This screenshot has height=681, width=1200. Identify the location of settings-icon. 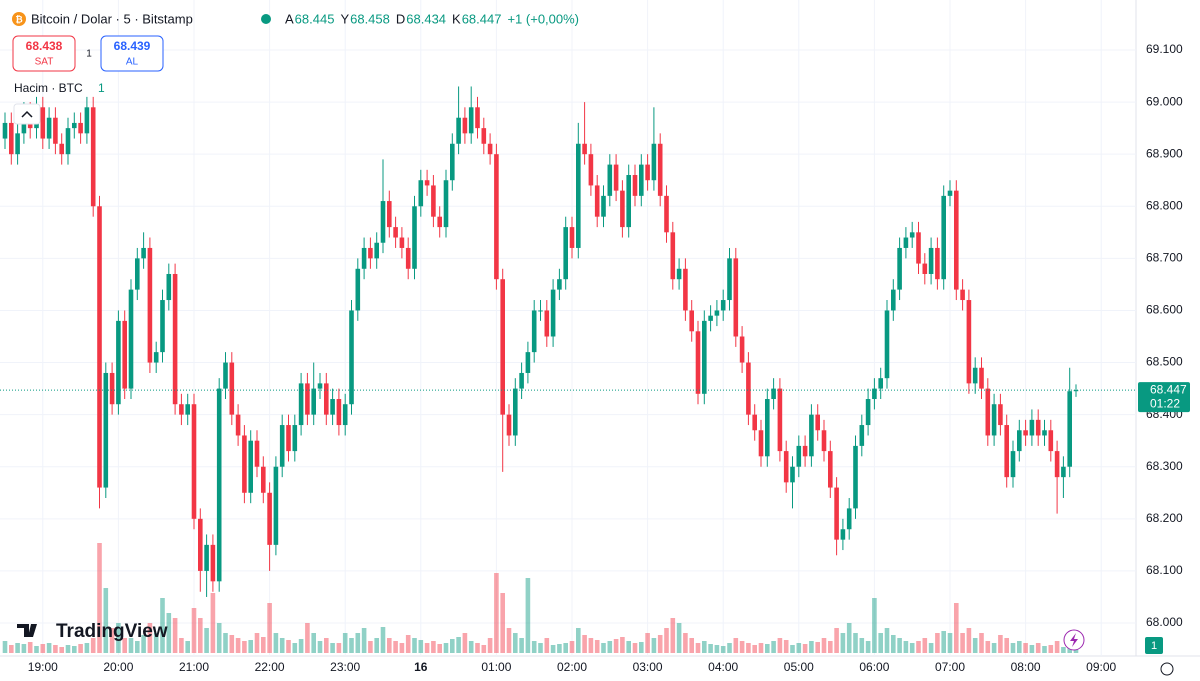
(1167, 669).